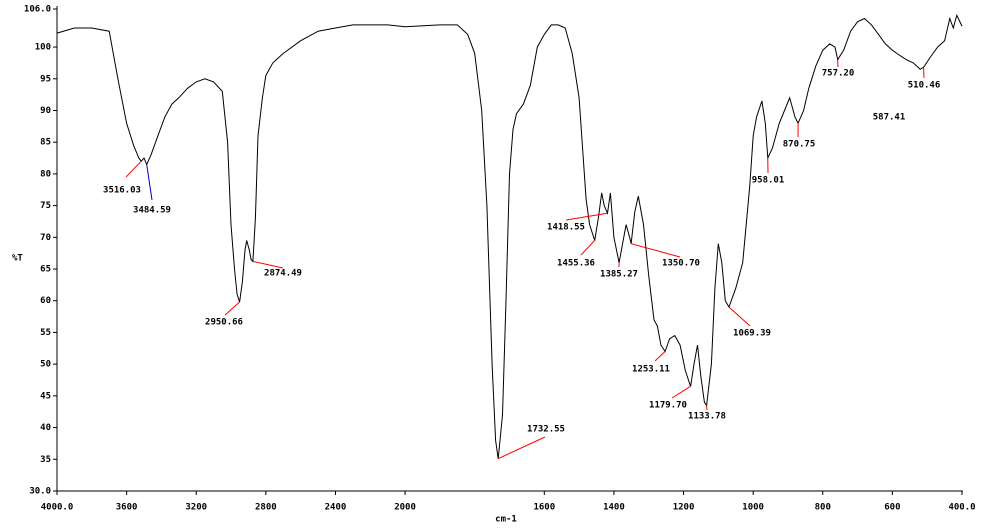 The height and width of the screenshot is (529, 983). What do you see at coordinates (546, 430) in the screenshot?
I see `peak-label: 1732.55` at bounding box center [546, 430].